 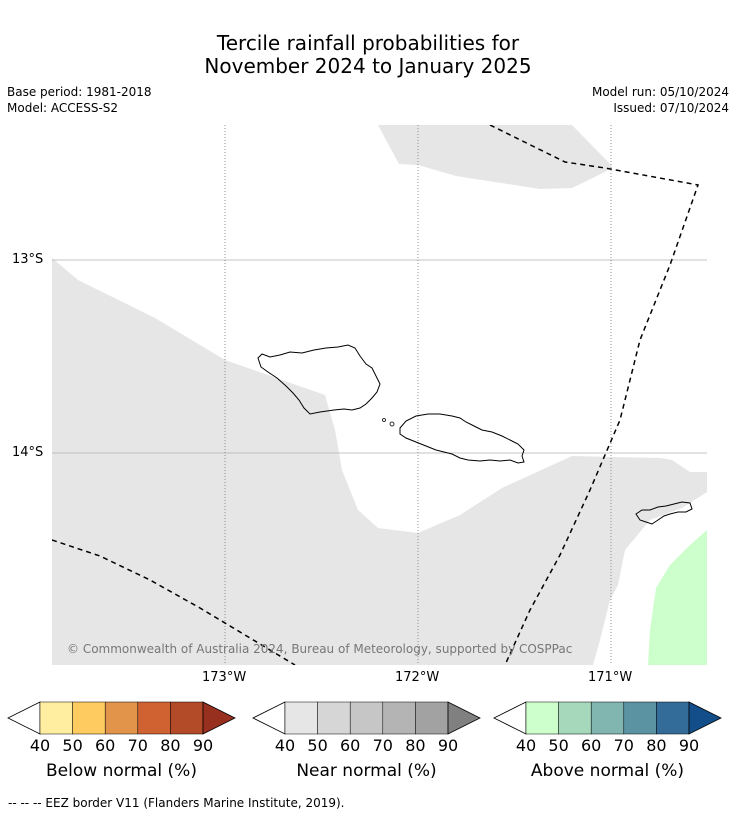 What do you see at coordinates (623, 745) in the screenshot?
I see `colorbar-above-tick: 70` at bounding box center [623, 745].